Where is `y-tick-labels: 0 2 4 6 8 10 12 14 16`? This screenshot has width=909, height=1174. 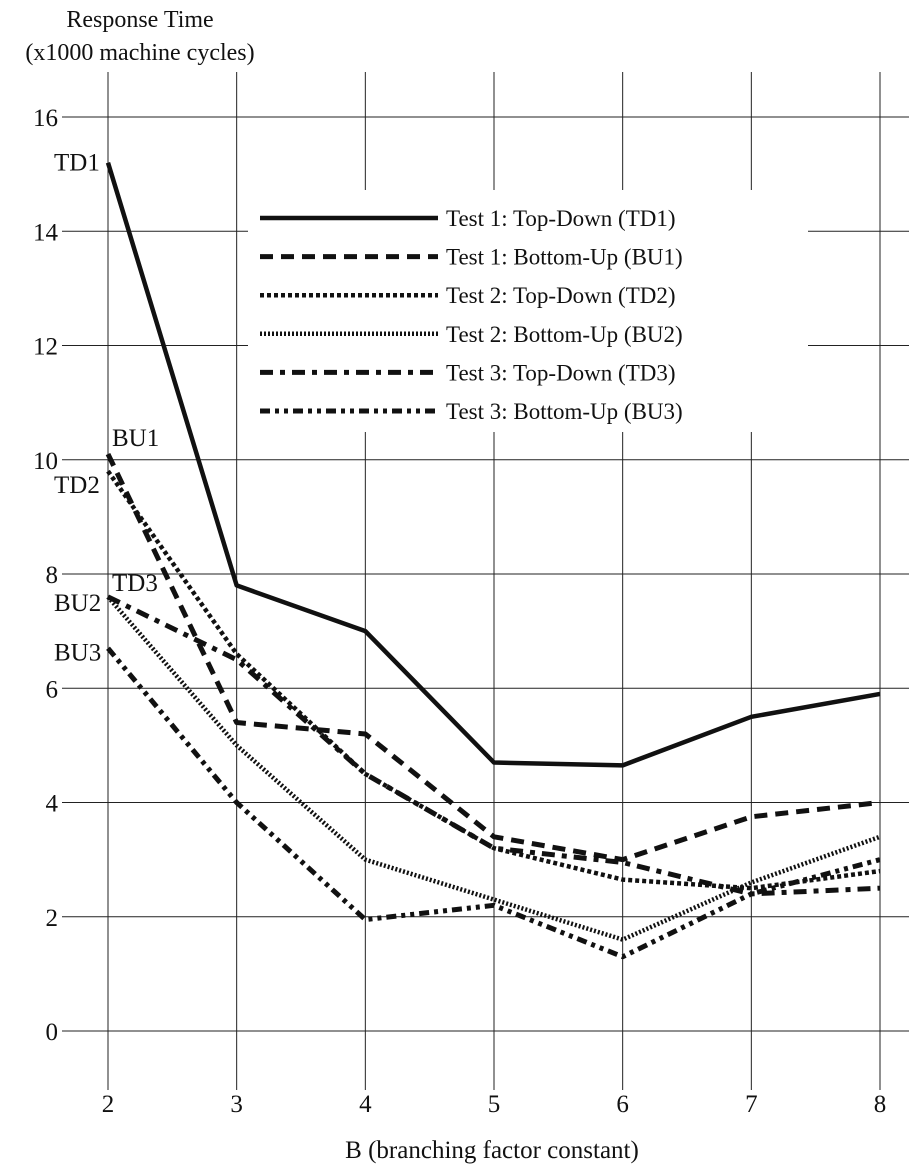
y-tick-labels: 0 2 4 6 8 10 12 14 16 is located at coordinates (46, 575).